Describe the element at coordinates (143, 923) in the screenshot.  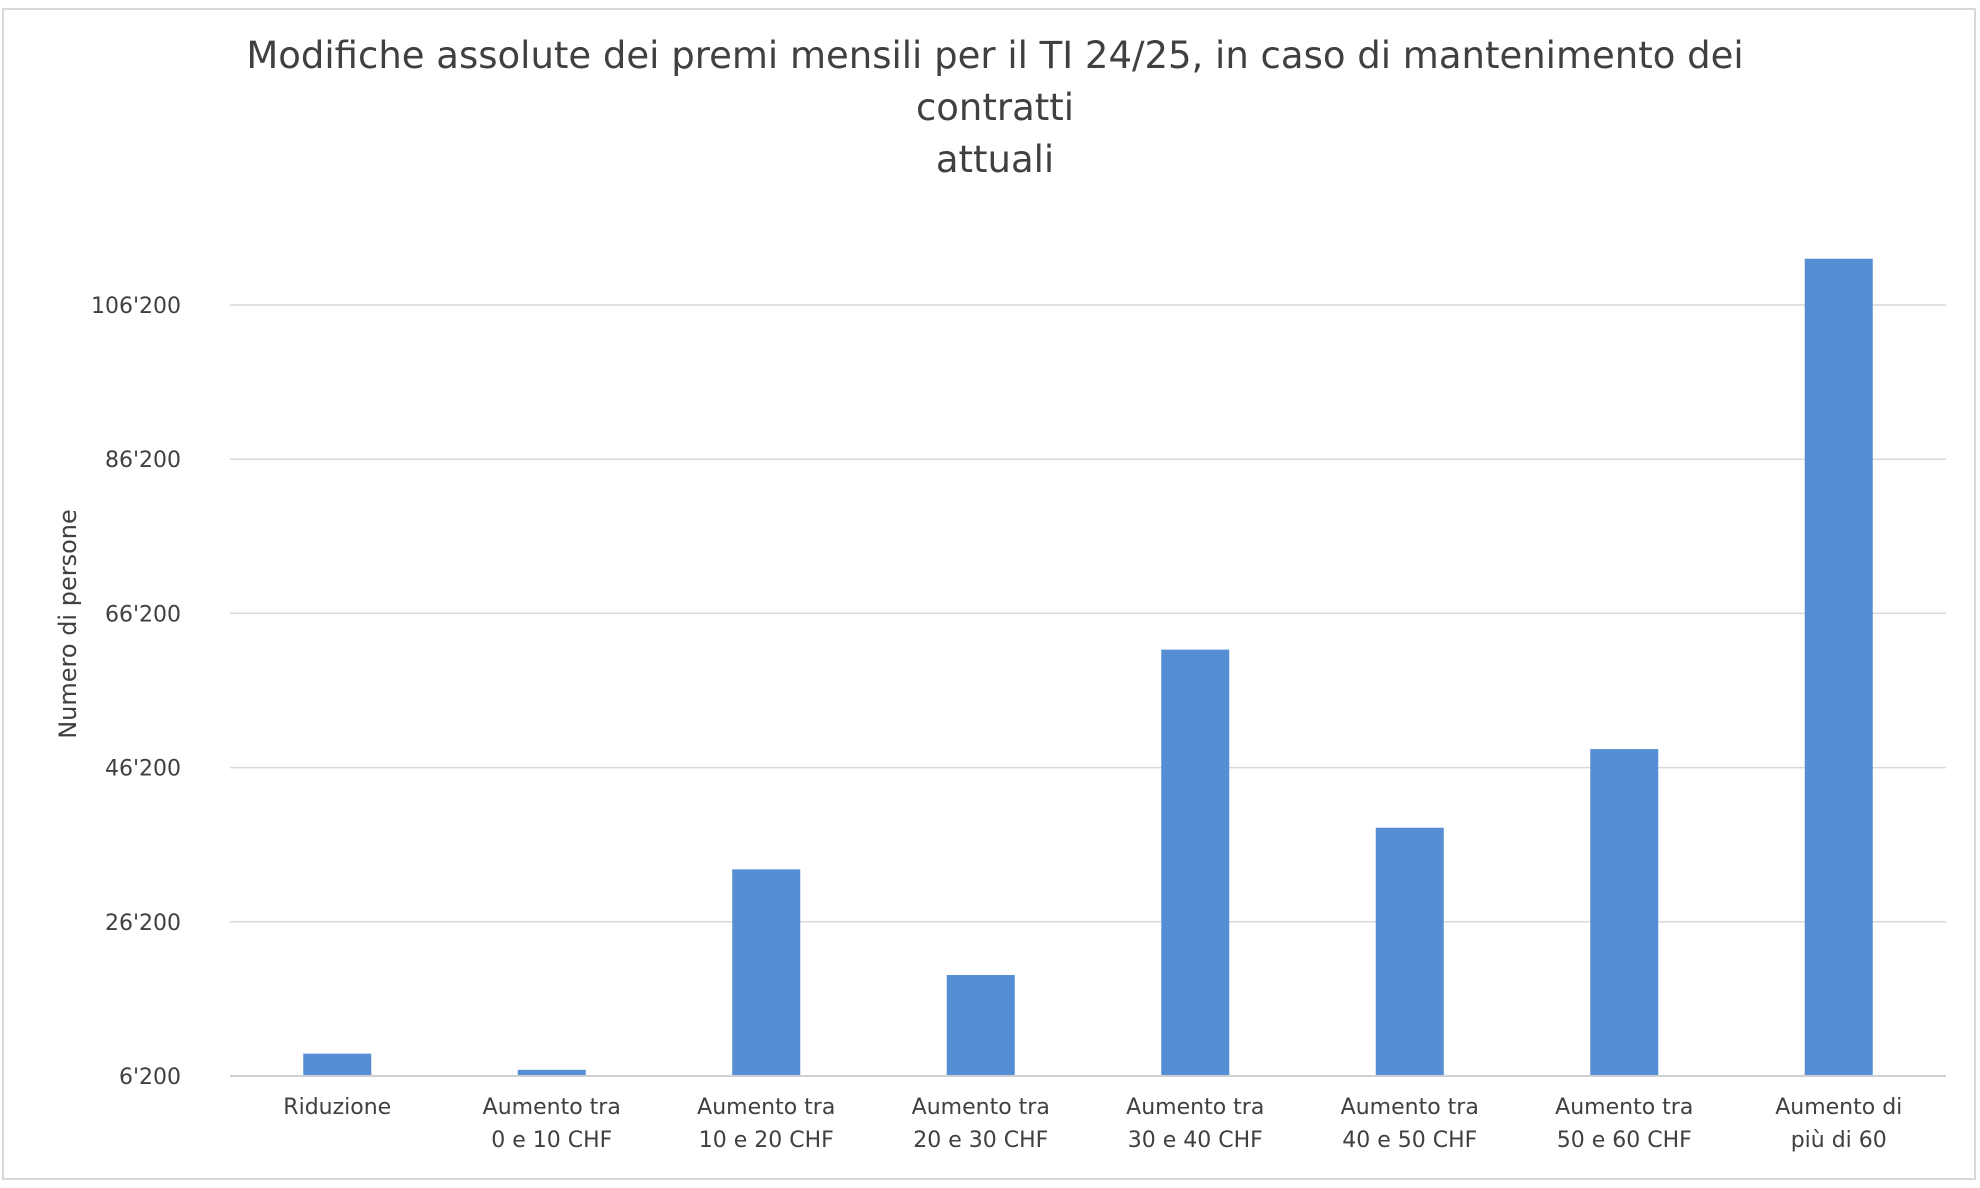
I see `y-tick-label: 26'200` at that location.